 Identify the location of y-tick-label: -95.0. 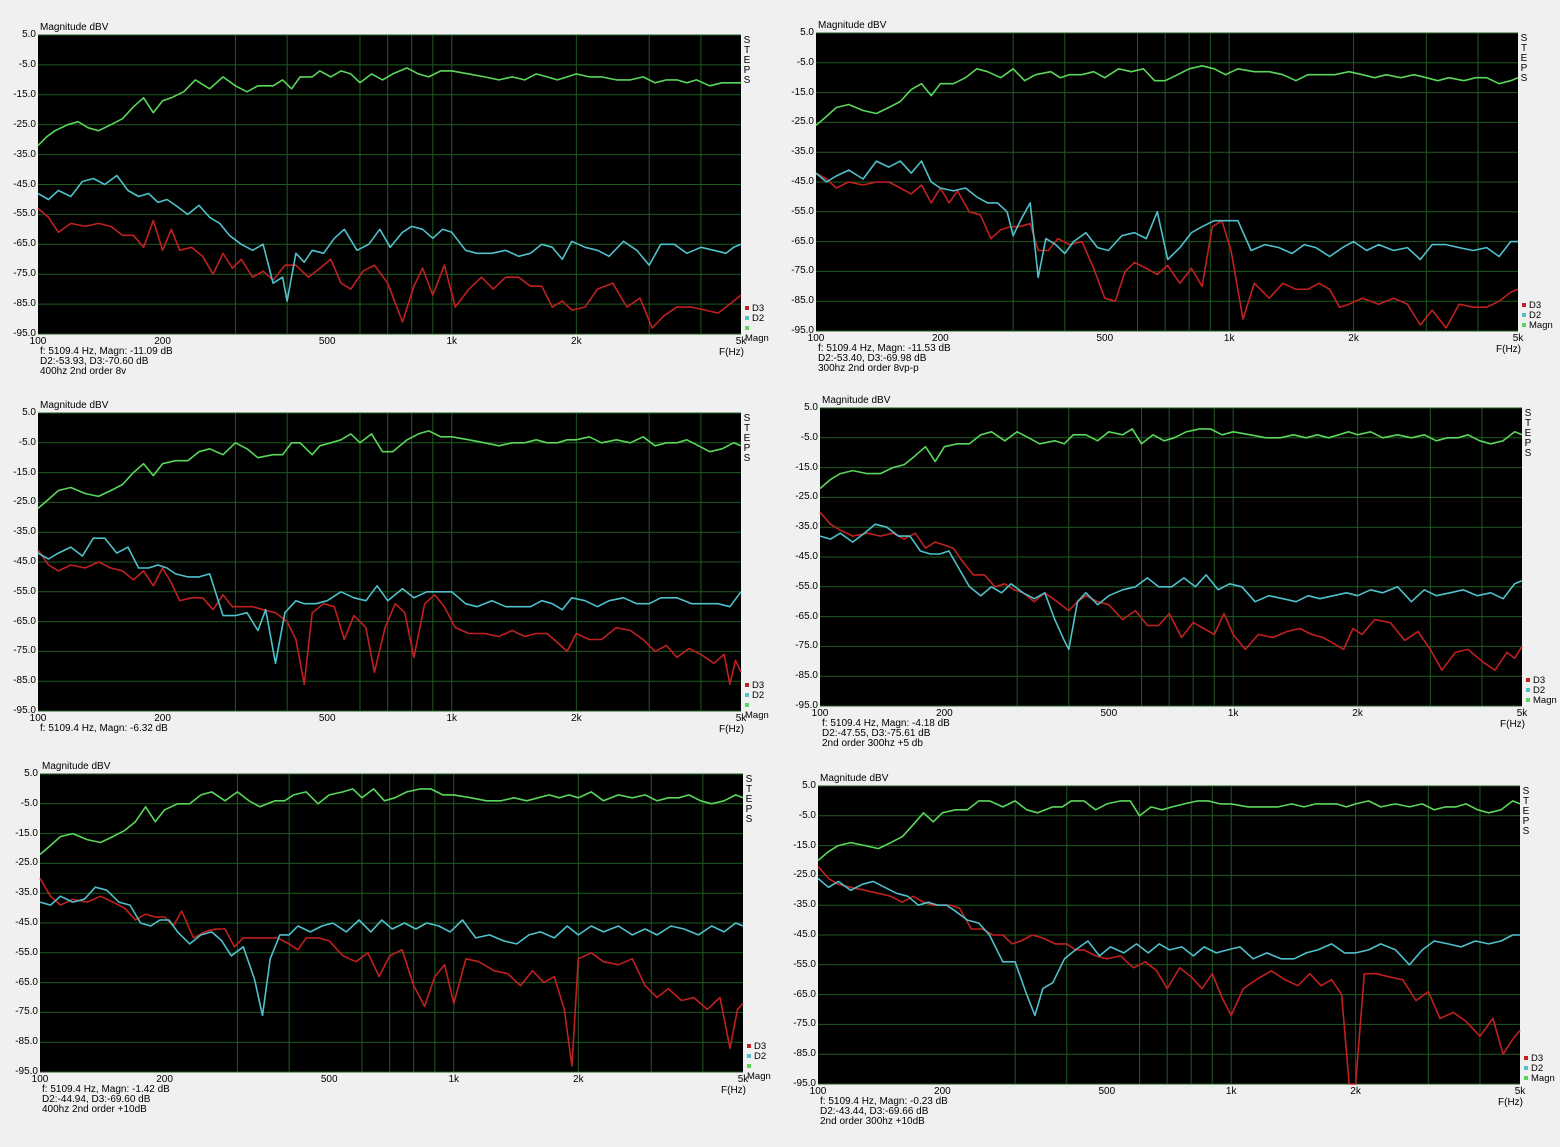
(802, 330).